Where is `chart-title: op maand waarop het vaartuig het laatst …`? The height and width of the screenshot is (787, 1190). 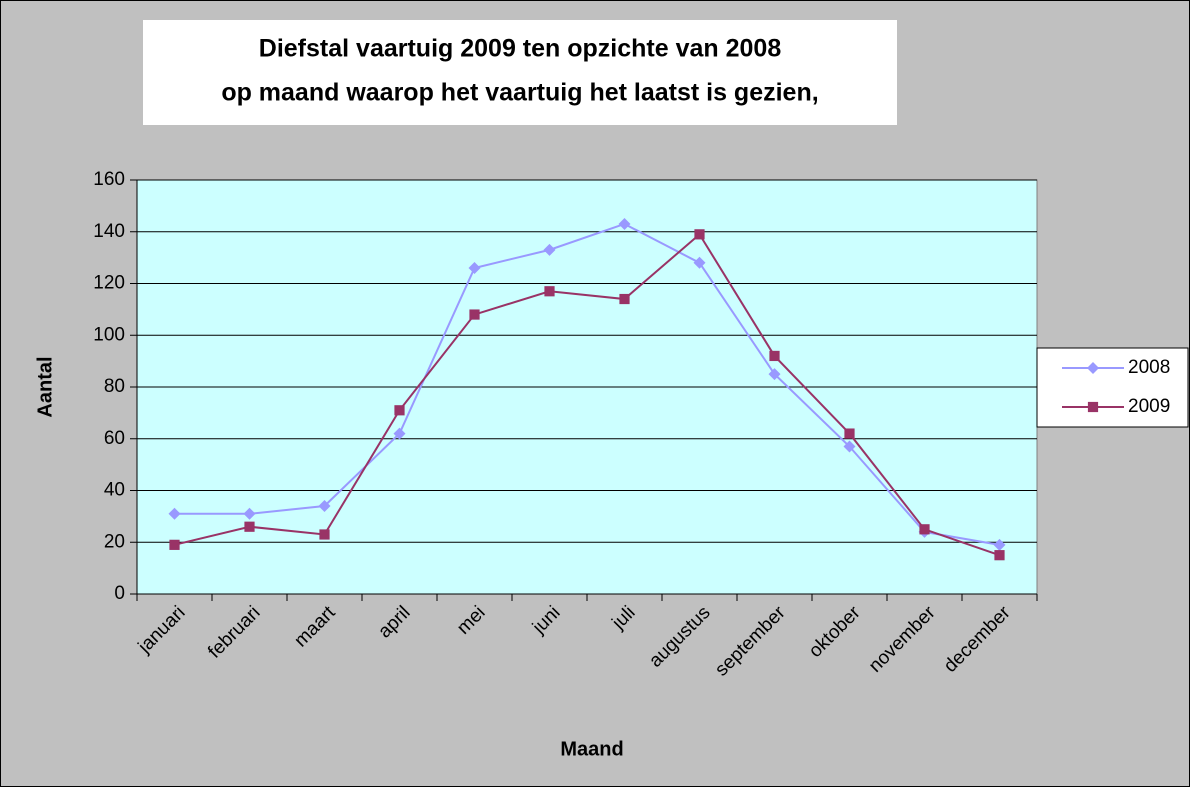 chart-title: op maand waarop het vaartuig het laatst … is located at coordinates (519, 93).